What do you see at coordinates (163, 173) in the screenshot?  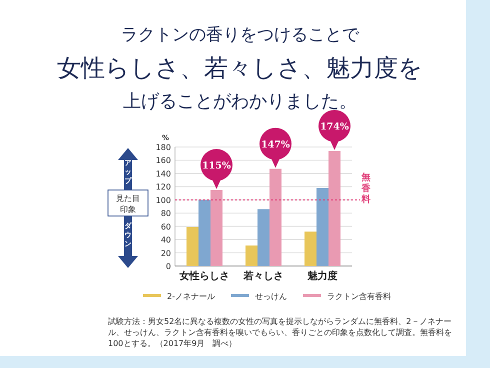 I see `y-tick-label: 140` at bounding box center [163, 173].